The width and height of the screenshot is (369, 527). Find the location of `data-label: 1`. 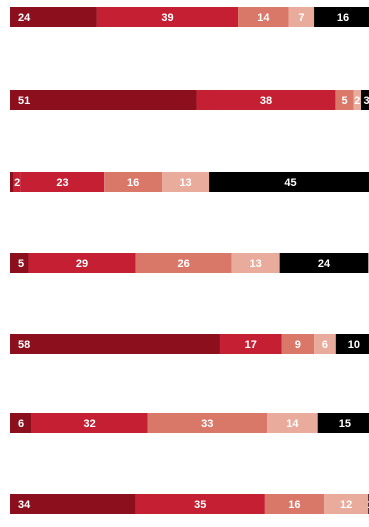

data-label: 1 is located at coordinates (368, 505).